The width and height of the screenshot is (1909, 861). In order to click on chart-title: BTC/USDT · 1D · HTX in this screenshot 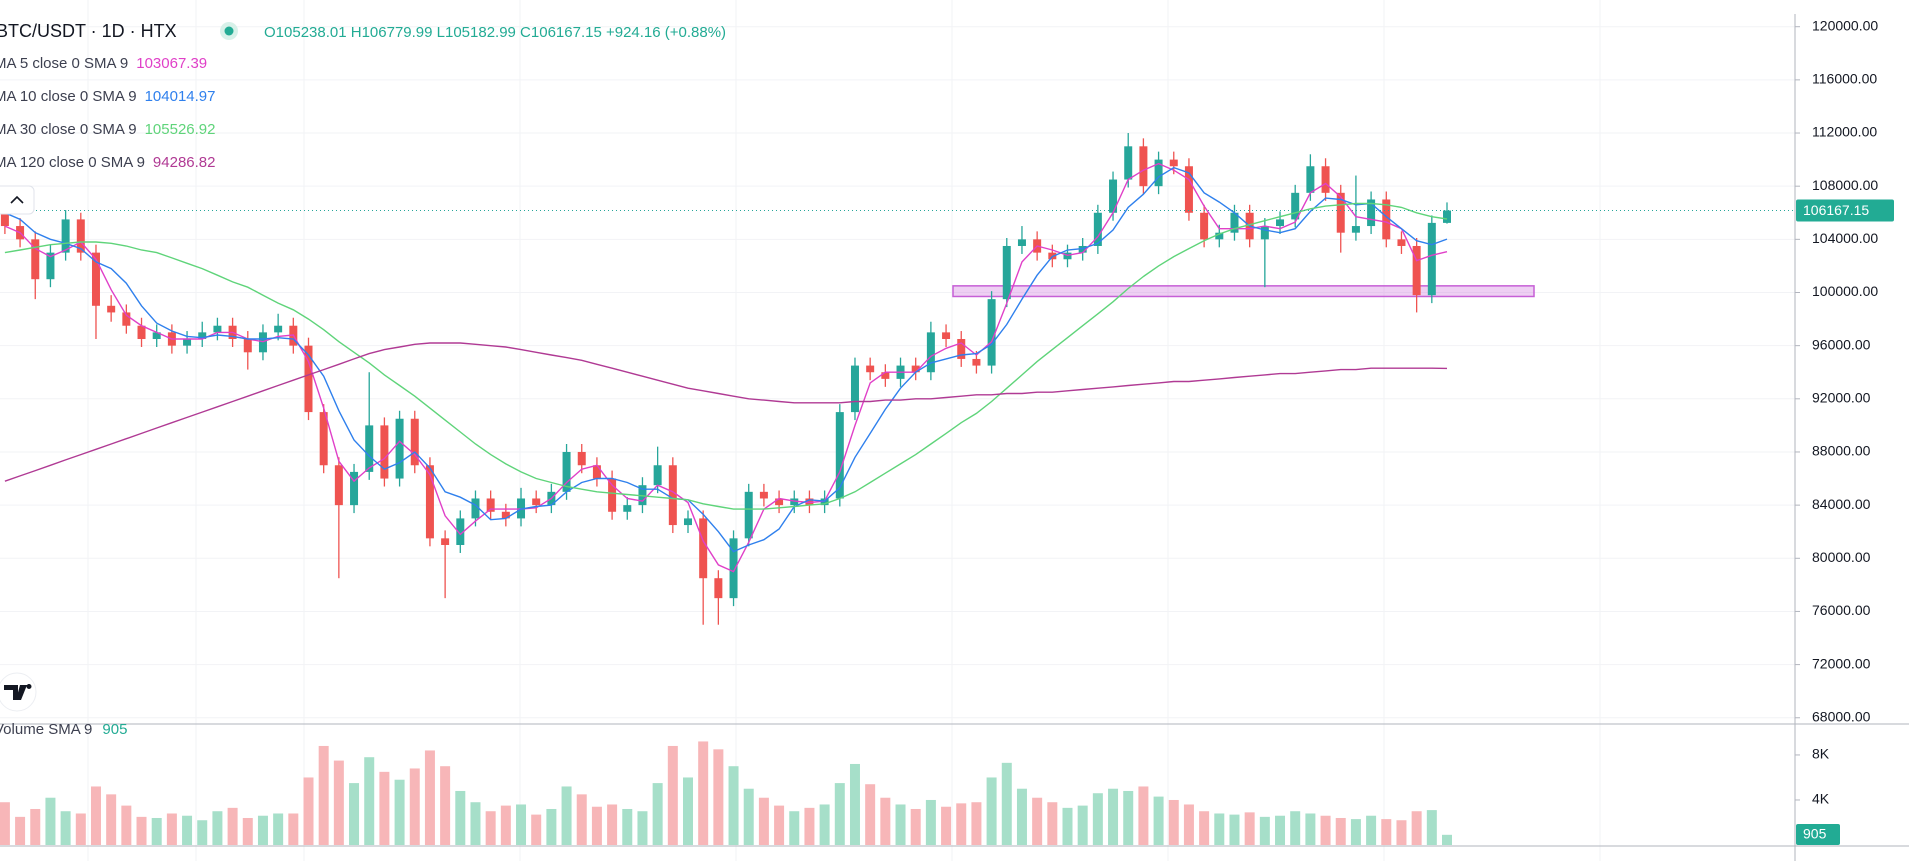, I will do `click(88, 31)`.